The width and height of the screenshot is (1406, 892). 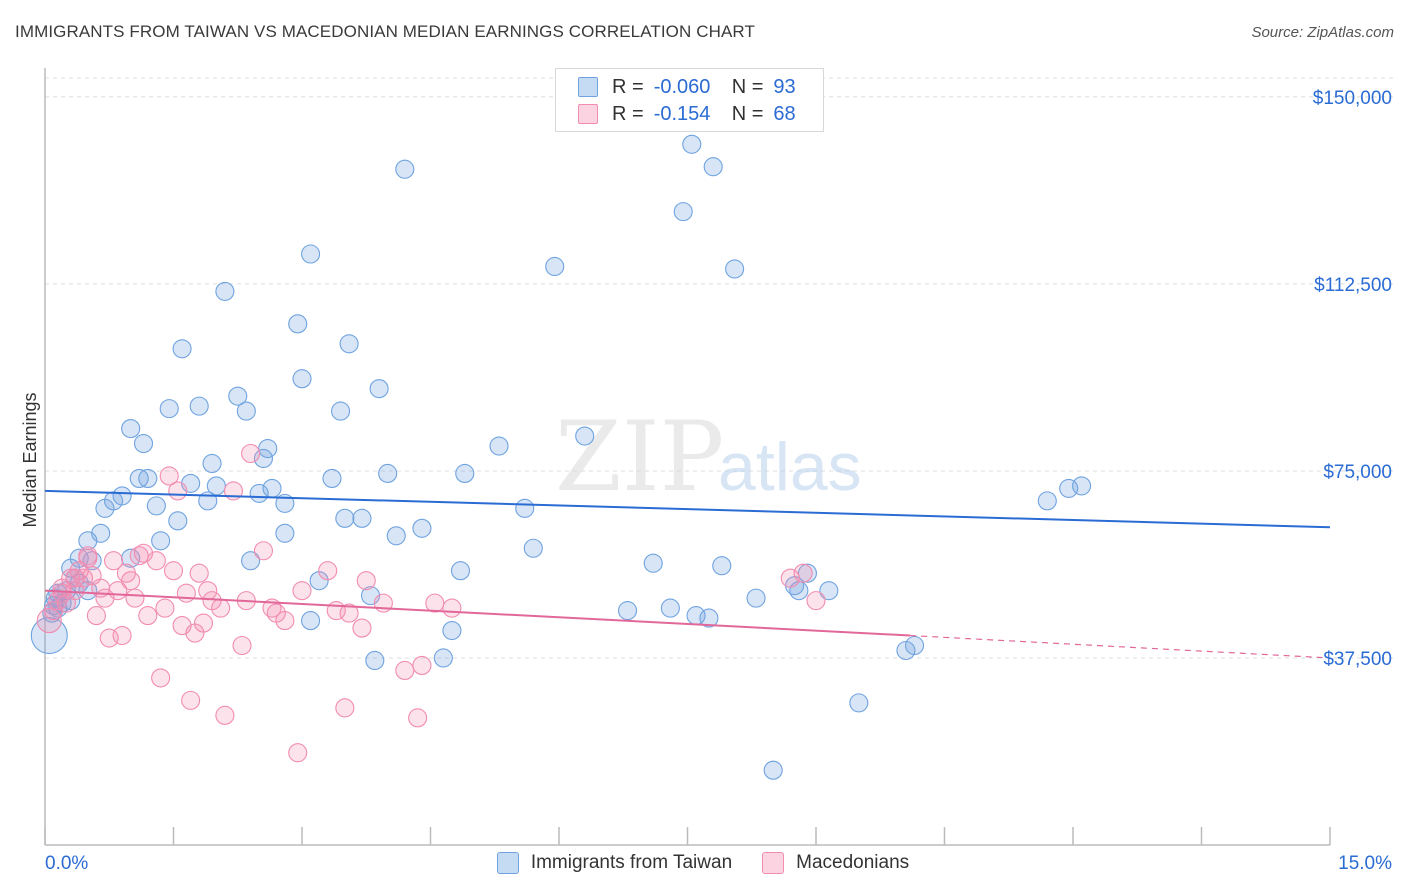 What do you see at coordinates (853, 862) in the screenshot?
I see `legend-label-macedonians: Macedonians` at bounding box center [853, 862].